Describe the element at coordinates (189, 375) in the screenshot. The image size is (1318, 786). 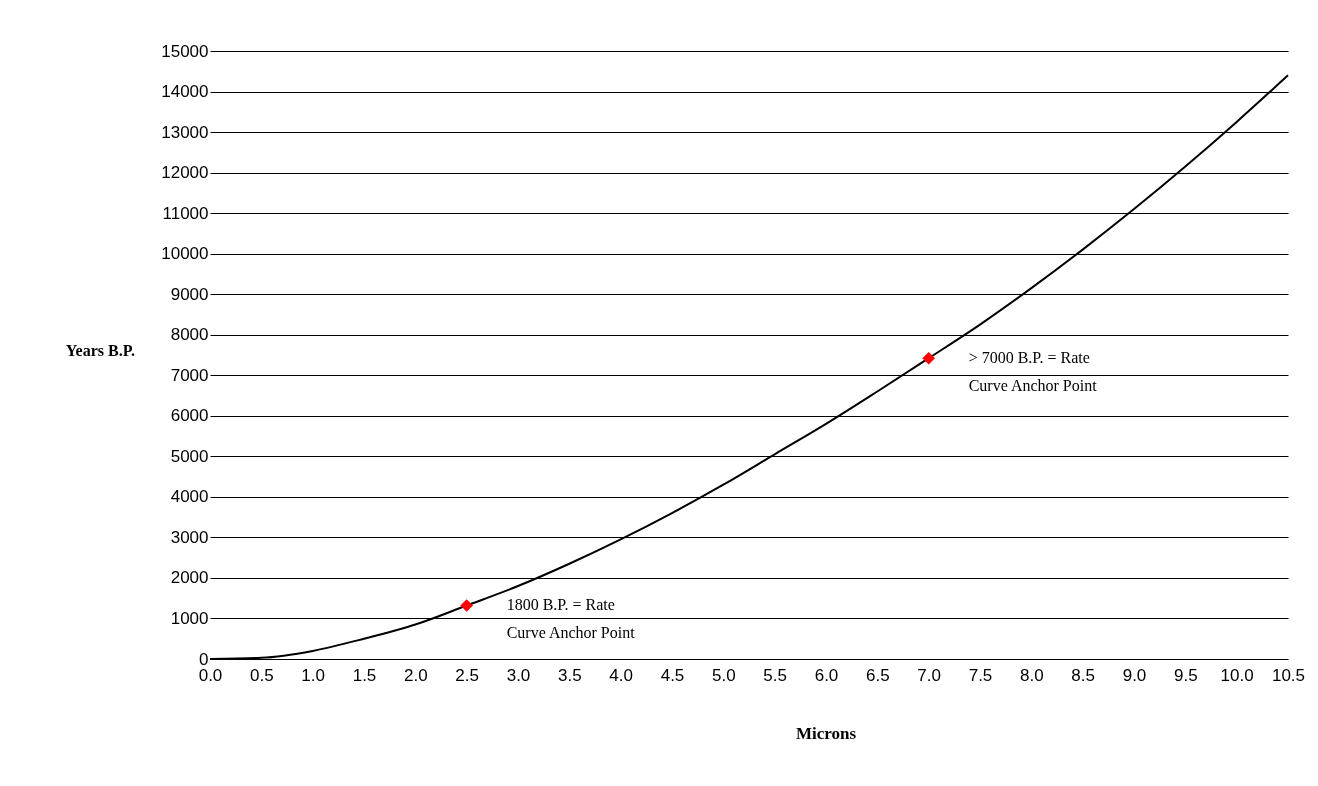
I see `y-tick-label: 7000` at that location.